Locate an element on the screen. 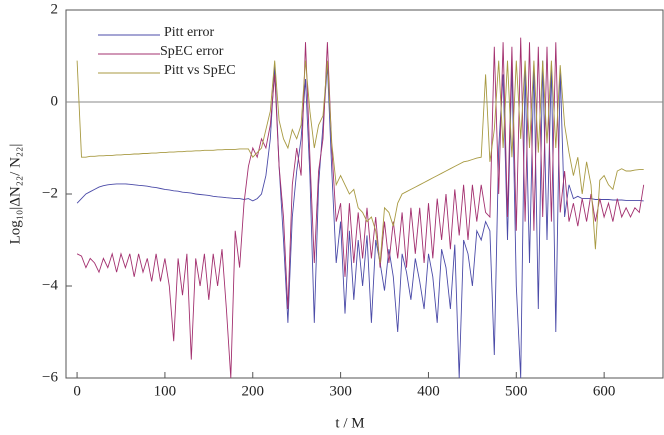 The height and width of the screenshot is (435, 664). x-tick-label: 500 is located at coordinates (516, 391).